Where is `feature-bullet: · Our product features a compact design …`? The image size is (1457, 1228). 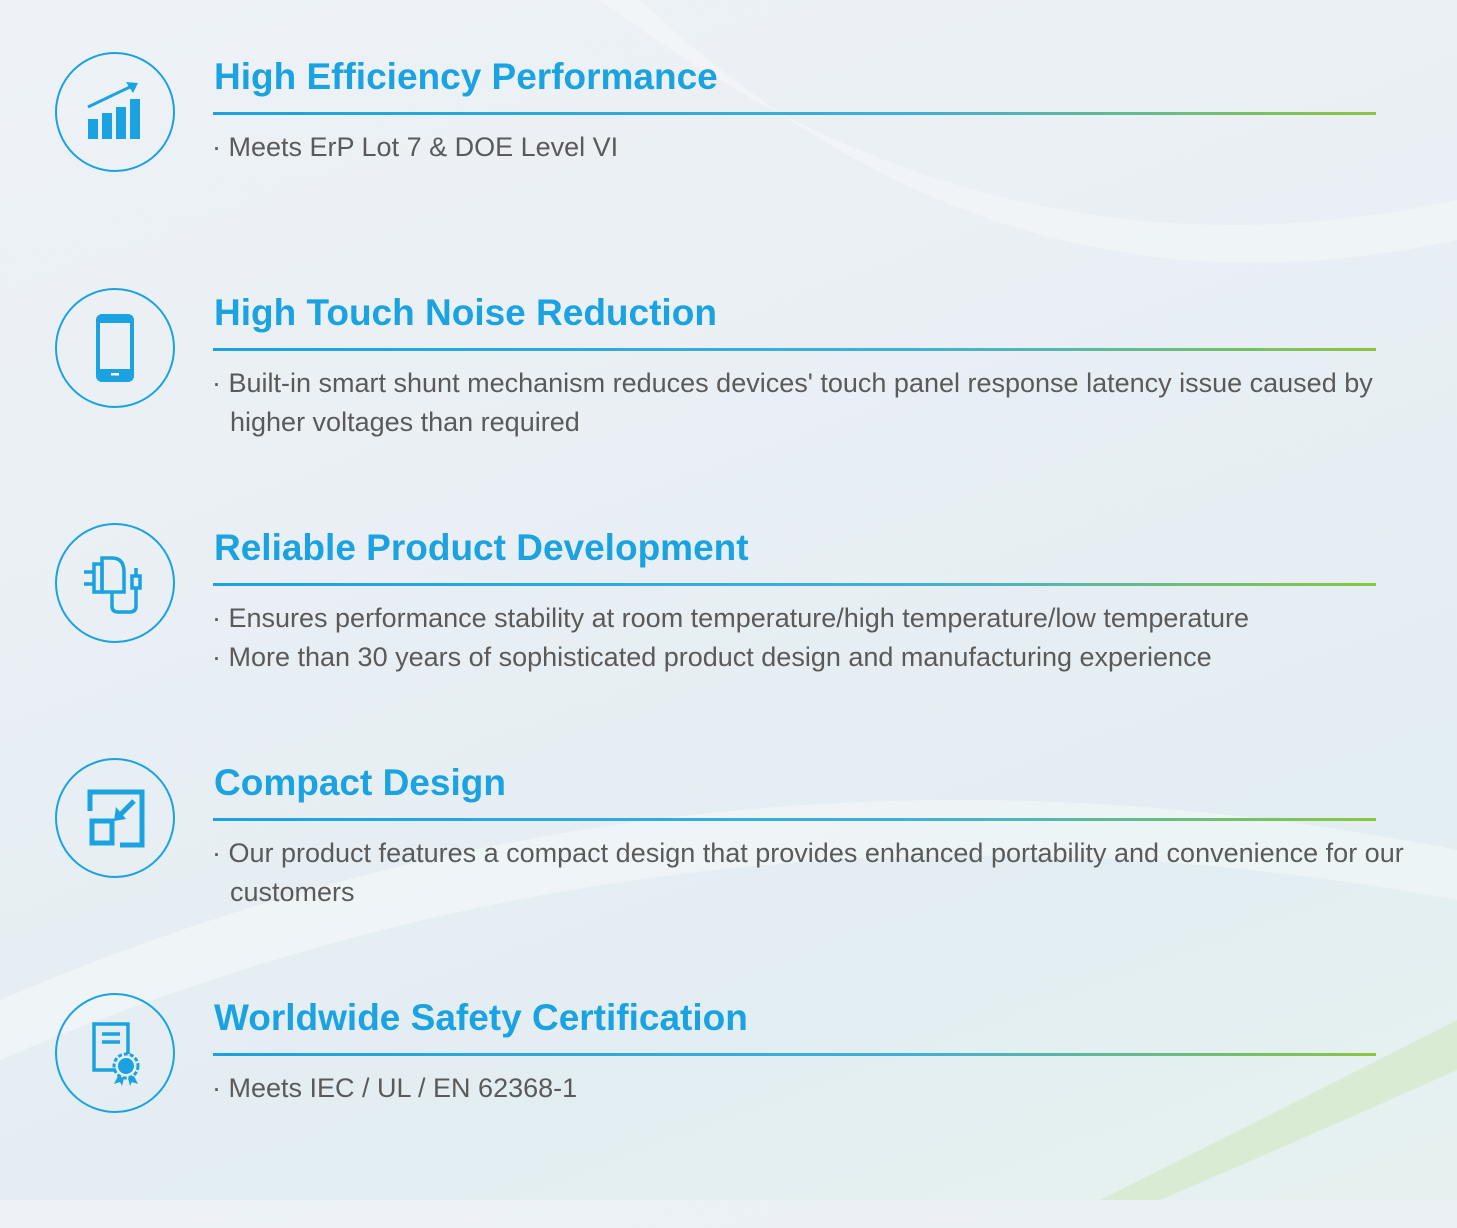 feature-bullet: · Our product features a compact design … is located at coordinates (808, 872).